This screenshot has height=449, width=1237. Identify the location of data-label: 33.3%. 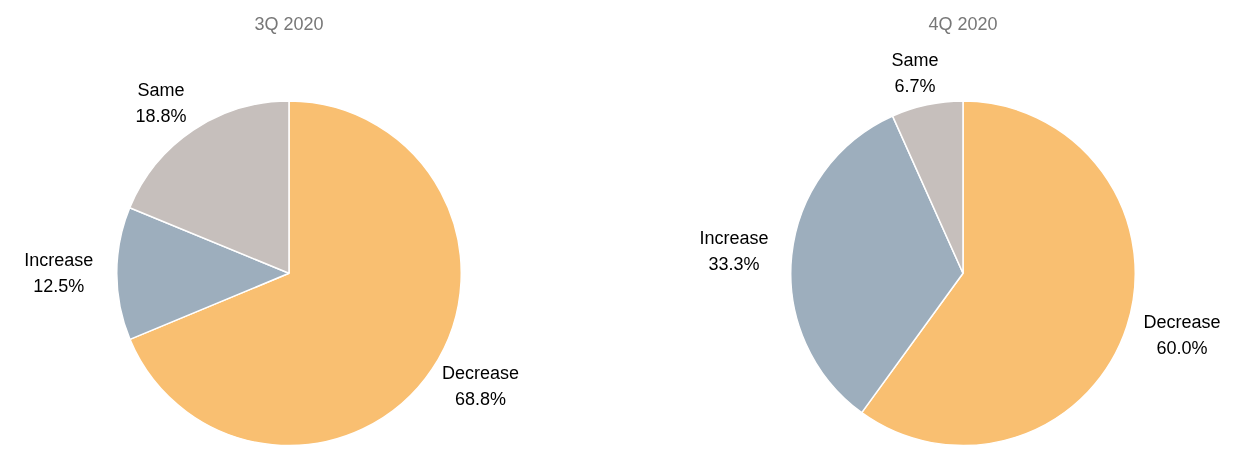
(734, 264).